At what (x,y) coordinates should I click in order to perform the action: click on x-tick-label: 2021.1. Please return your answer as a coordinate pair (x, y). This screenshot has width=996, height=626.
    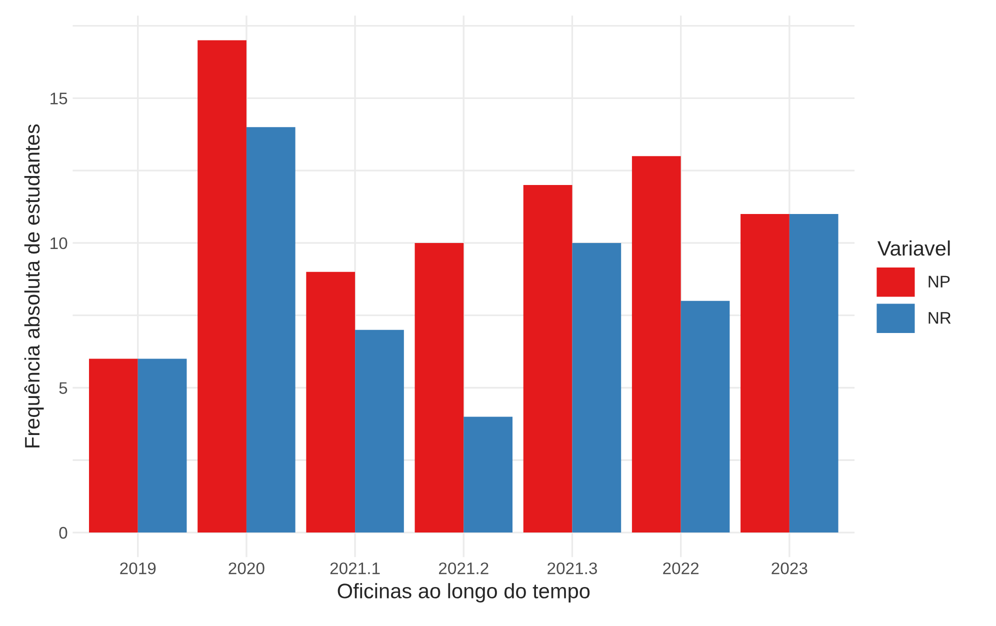
    Looking at the image, I should click on (355, 568).